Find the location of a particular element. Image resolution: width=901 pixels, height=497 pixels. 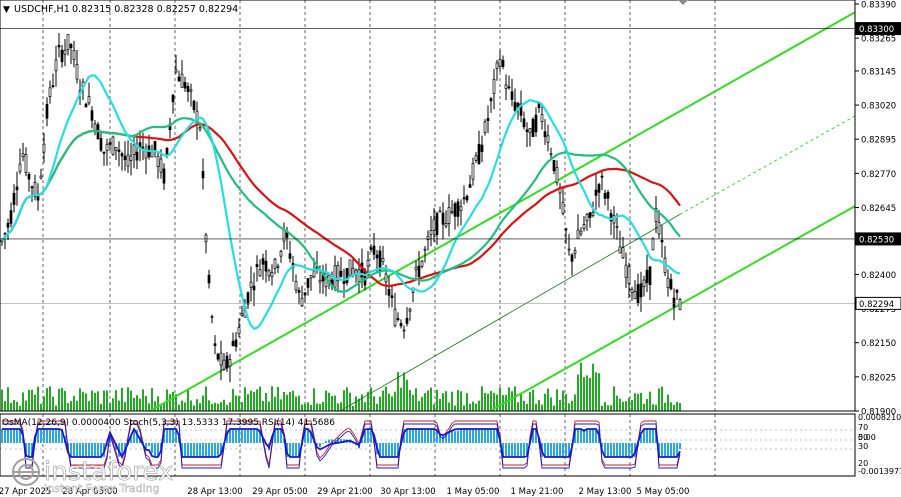

price-tick-label: 0.83145 is located at coordinates (878, 72).